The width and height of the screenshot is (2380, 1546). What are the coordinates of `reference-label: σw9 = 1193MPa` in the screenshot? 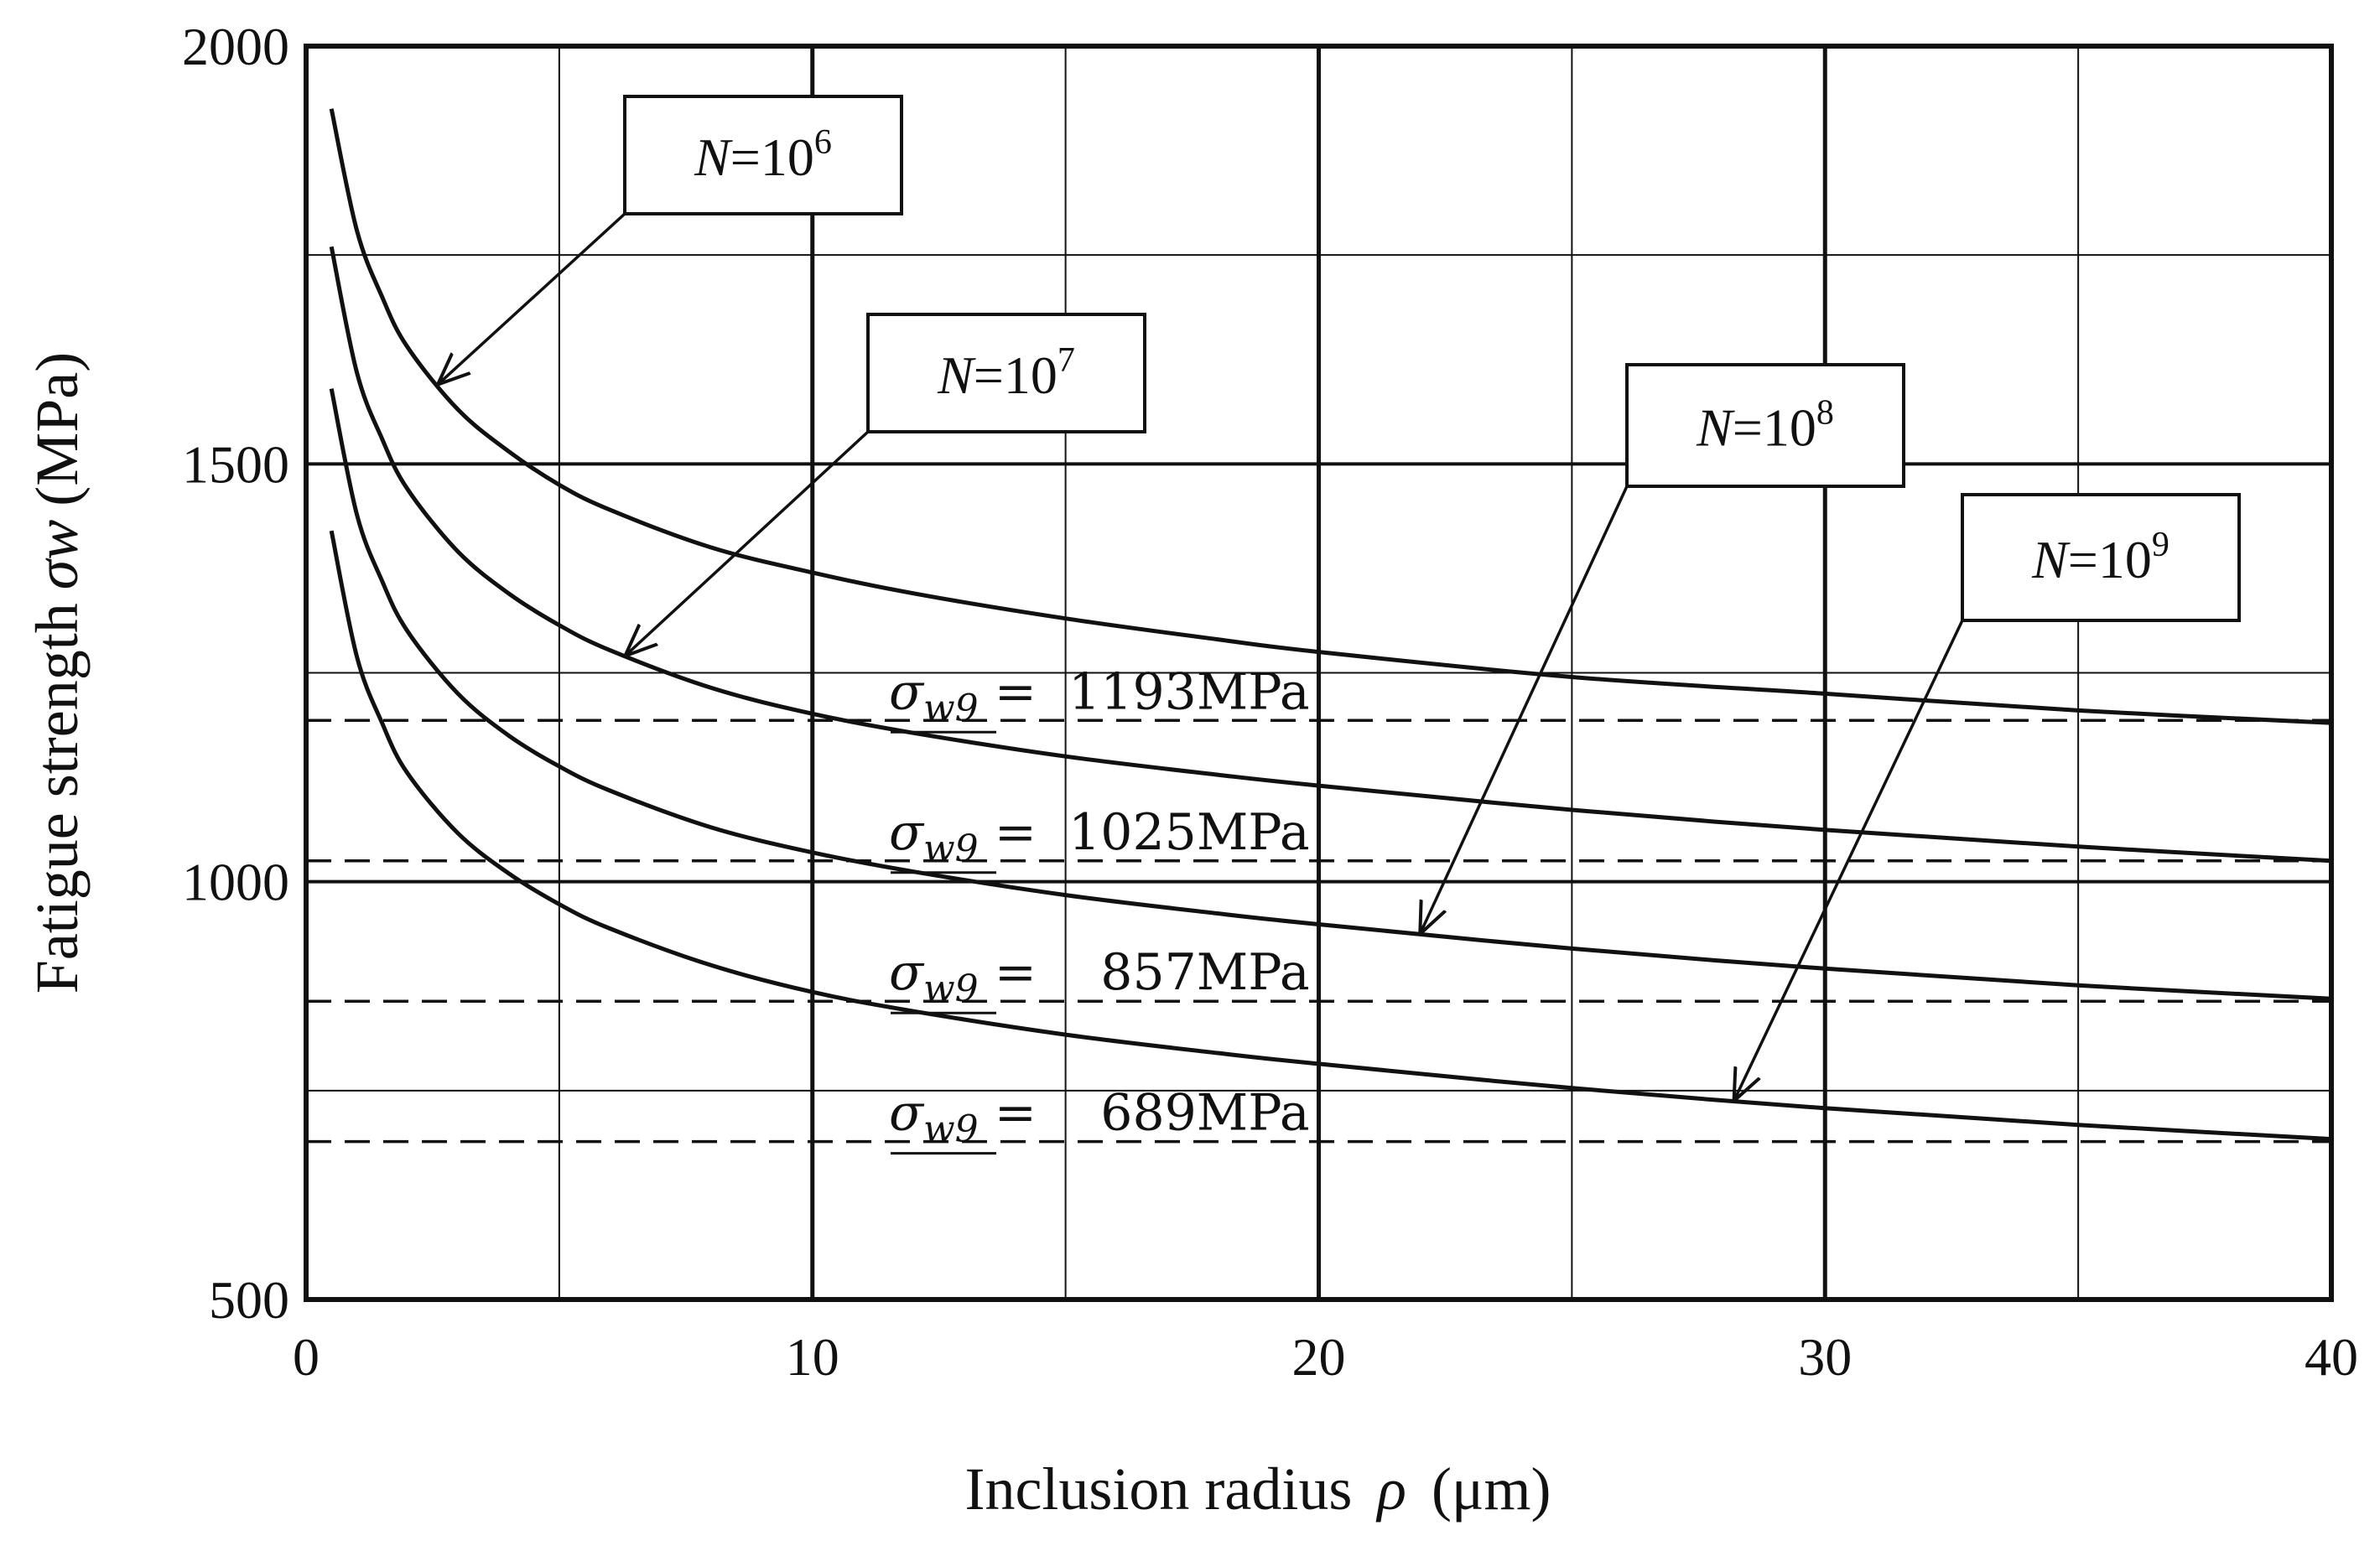 It's located at (1099, 695).